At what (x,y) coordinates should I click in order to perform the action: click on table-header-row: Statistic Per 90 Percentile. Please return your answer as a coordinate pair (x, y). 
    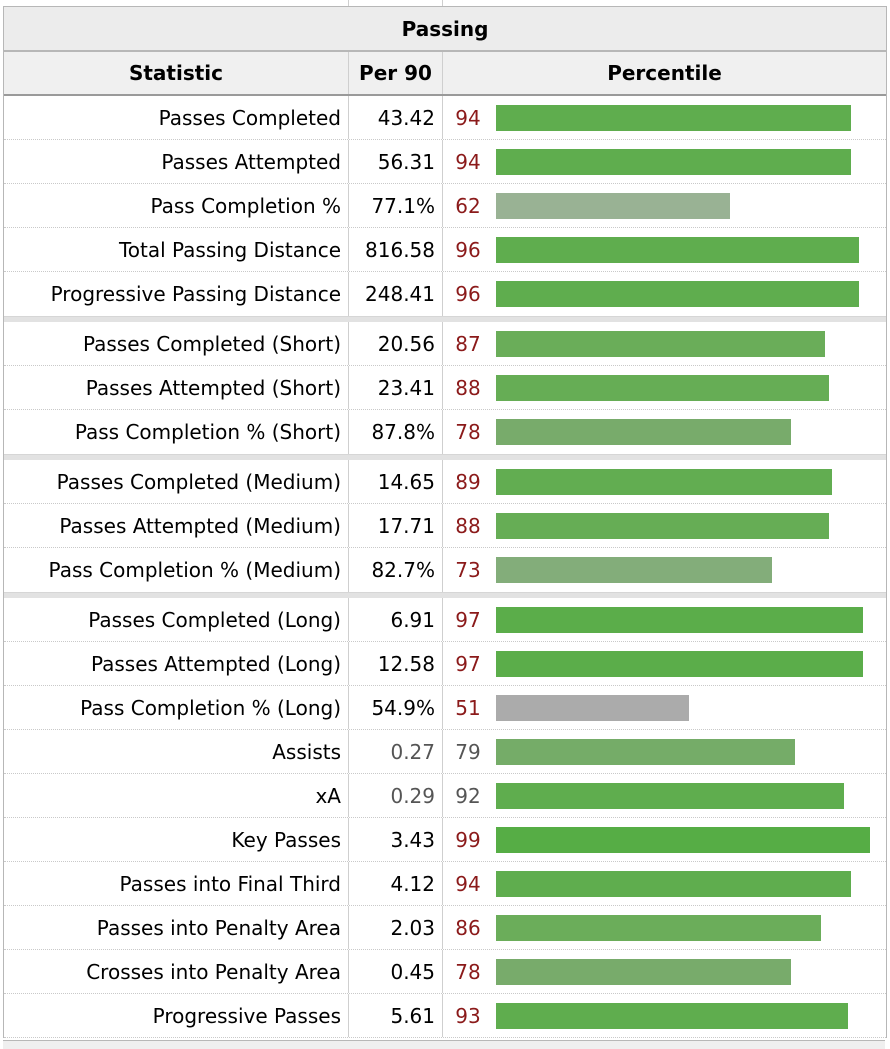
    Looking at the image, I should click on (445, 74).